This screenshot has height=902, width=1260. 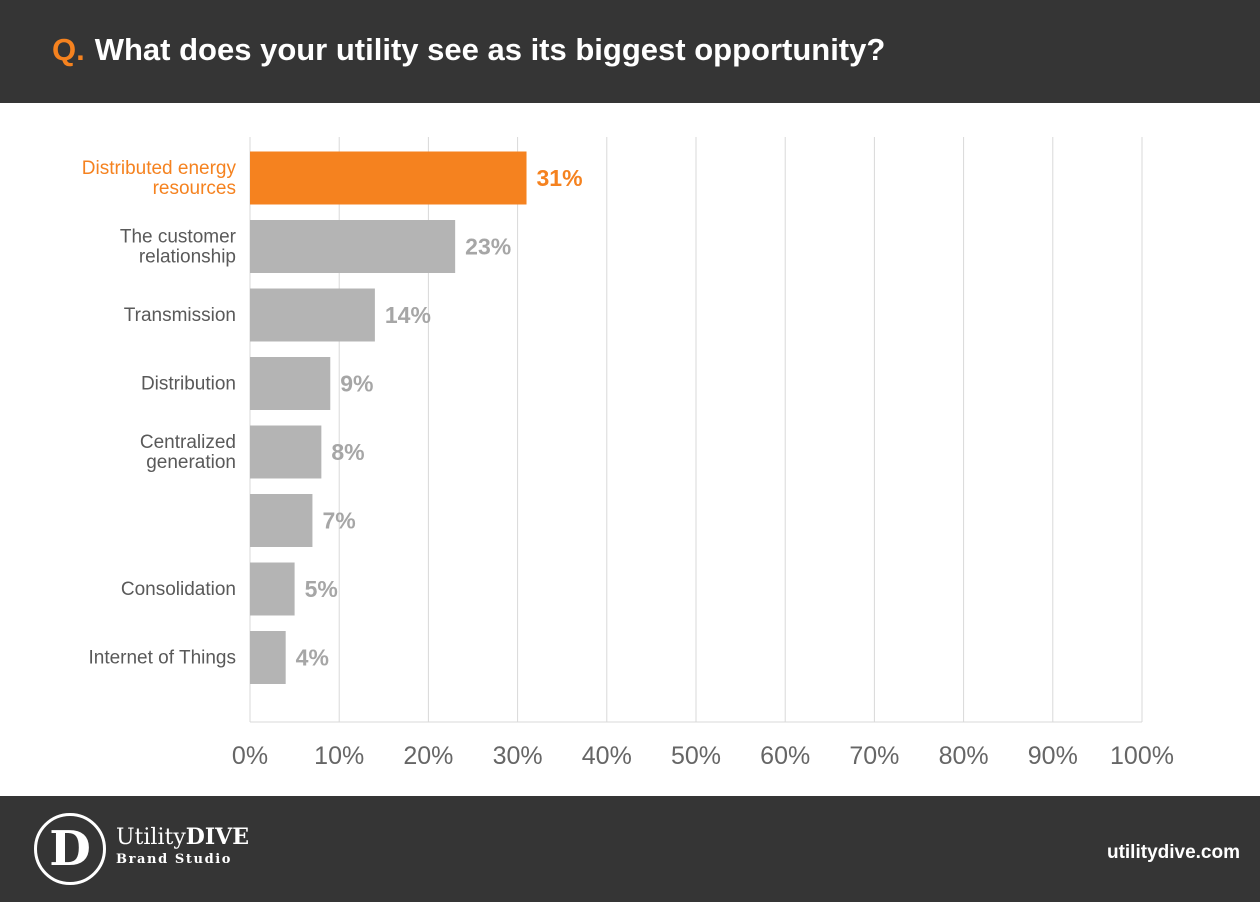 I want to click on x-tick-label: 50%, so click(x=696, y=756).